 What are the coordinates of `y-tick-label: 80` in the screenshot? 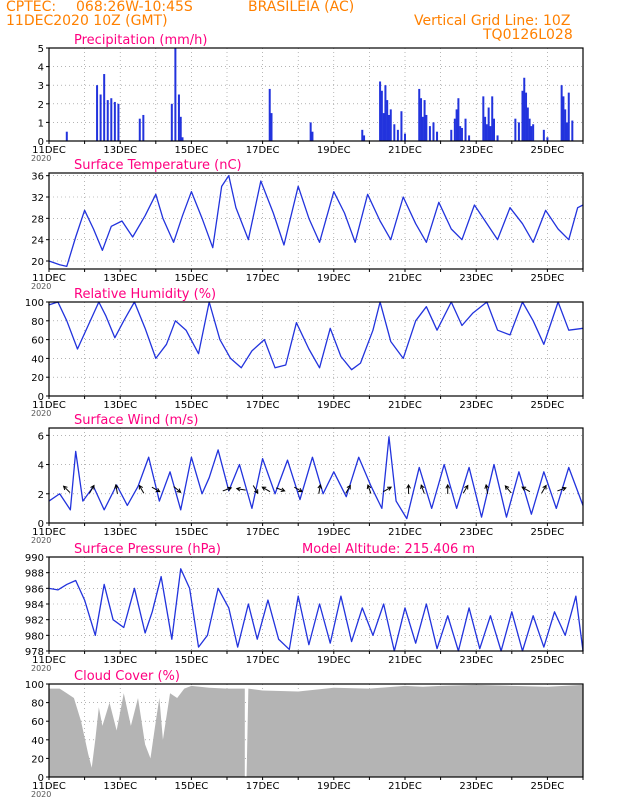 It's located at (37, 704).